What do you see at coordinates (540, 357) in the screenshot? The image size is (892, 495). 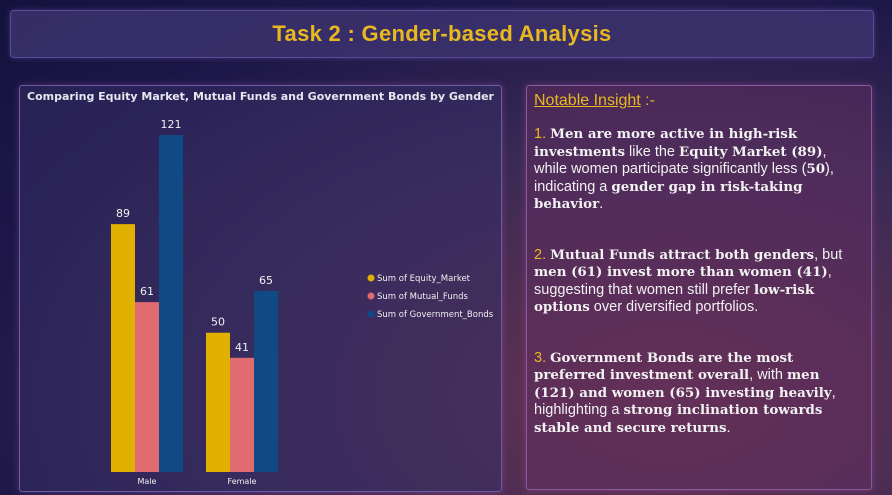 I see `point-number: 3.` at bounding box center [540, 357].